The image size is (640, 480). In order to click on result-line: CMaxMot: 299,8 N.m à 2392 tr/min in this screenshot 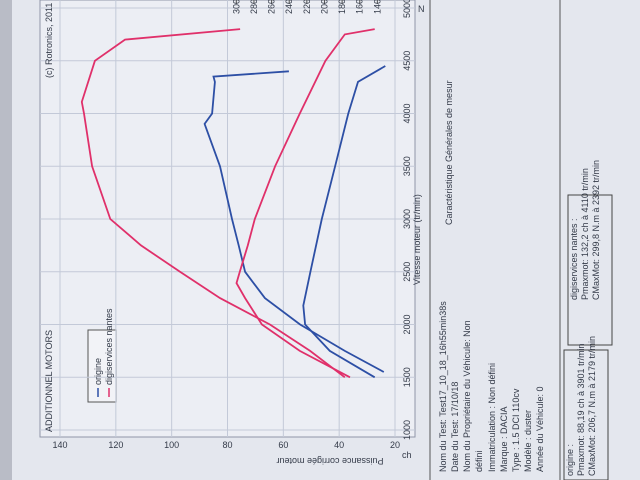, I will do `click(596, 230)`.